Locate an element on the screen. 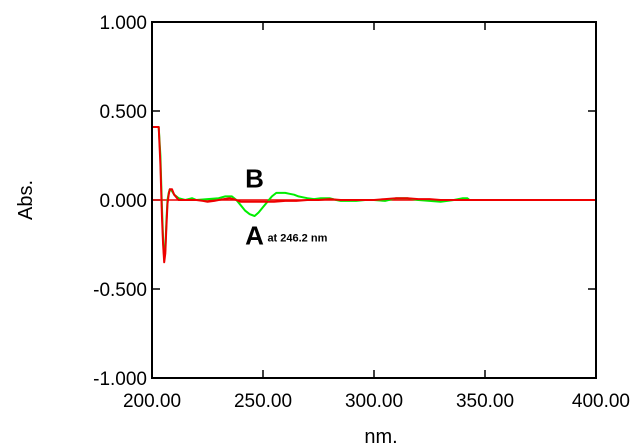  y-axis-title: Abs. is located at coordinates (26, 200).